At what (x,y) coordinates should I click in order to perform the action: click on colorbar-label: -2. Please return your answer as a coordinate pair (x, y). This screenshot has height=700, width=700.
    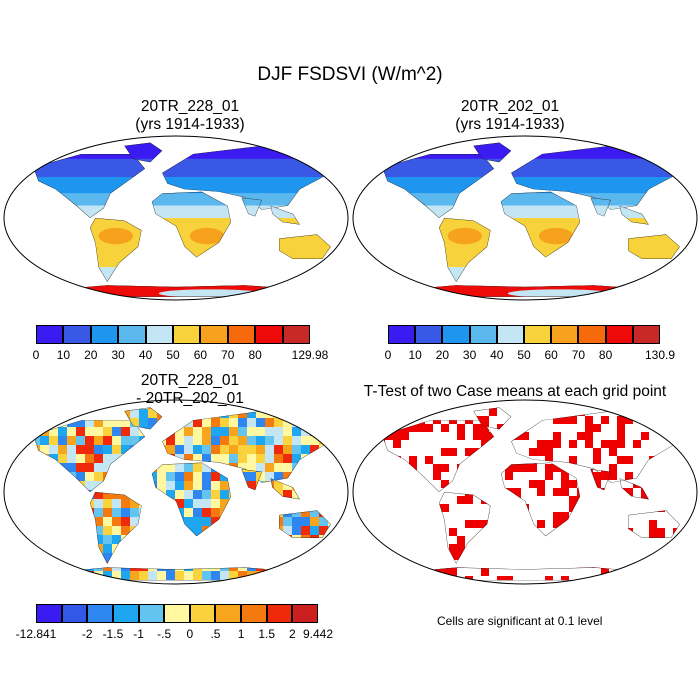
    Looking at the image, I should click on (87, 634).